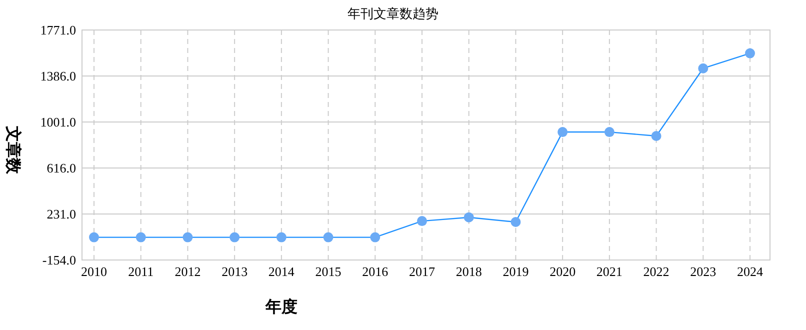  I want to click on x-tick-label: 2011, so click(141, 271).